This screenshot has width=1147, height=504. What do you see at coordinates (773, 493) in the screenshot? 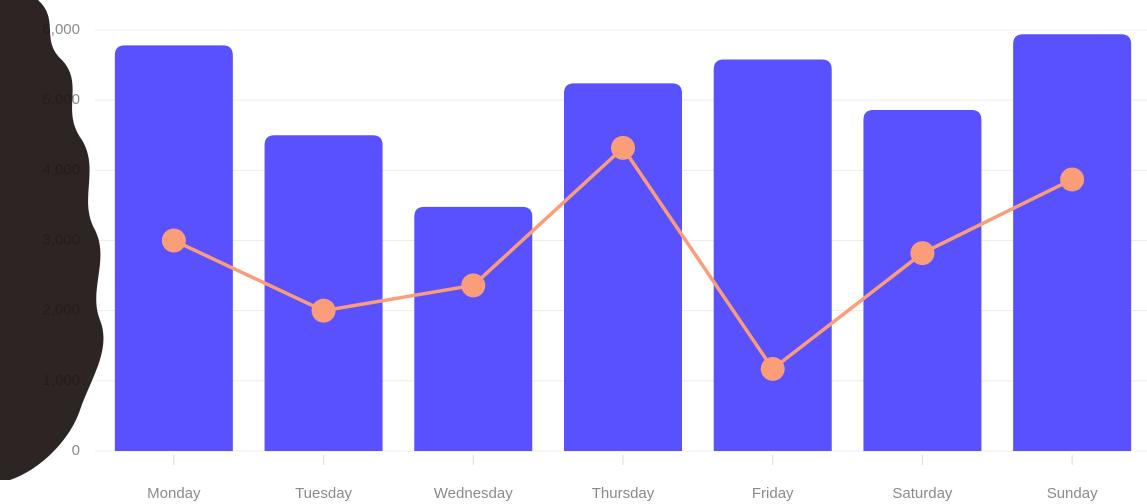
I see `x-tick-label: Friday` at bounding box center [773, 493].